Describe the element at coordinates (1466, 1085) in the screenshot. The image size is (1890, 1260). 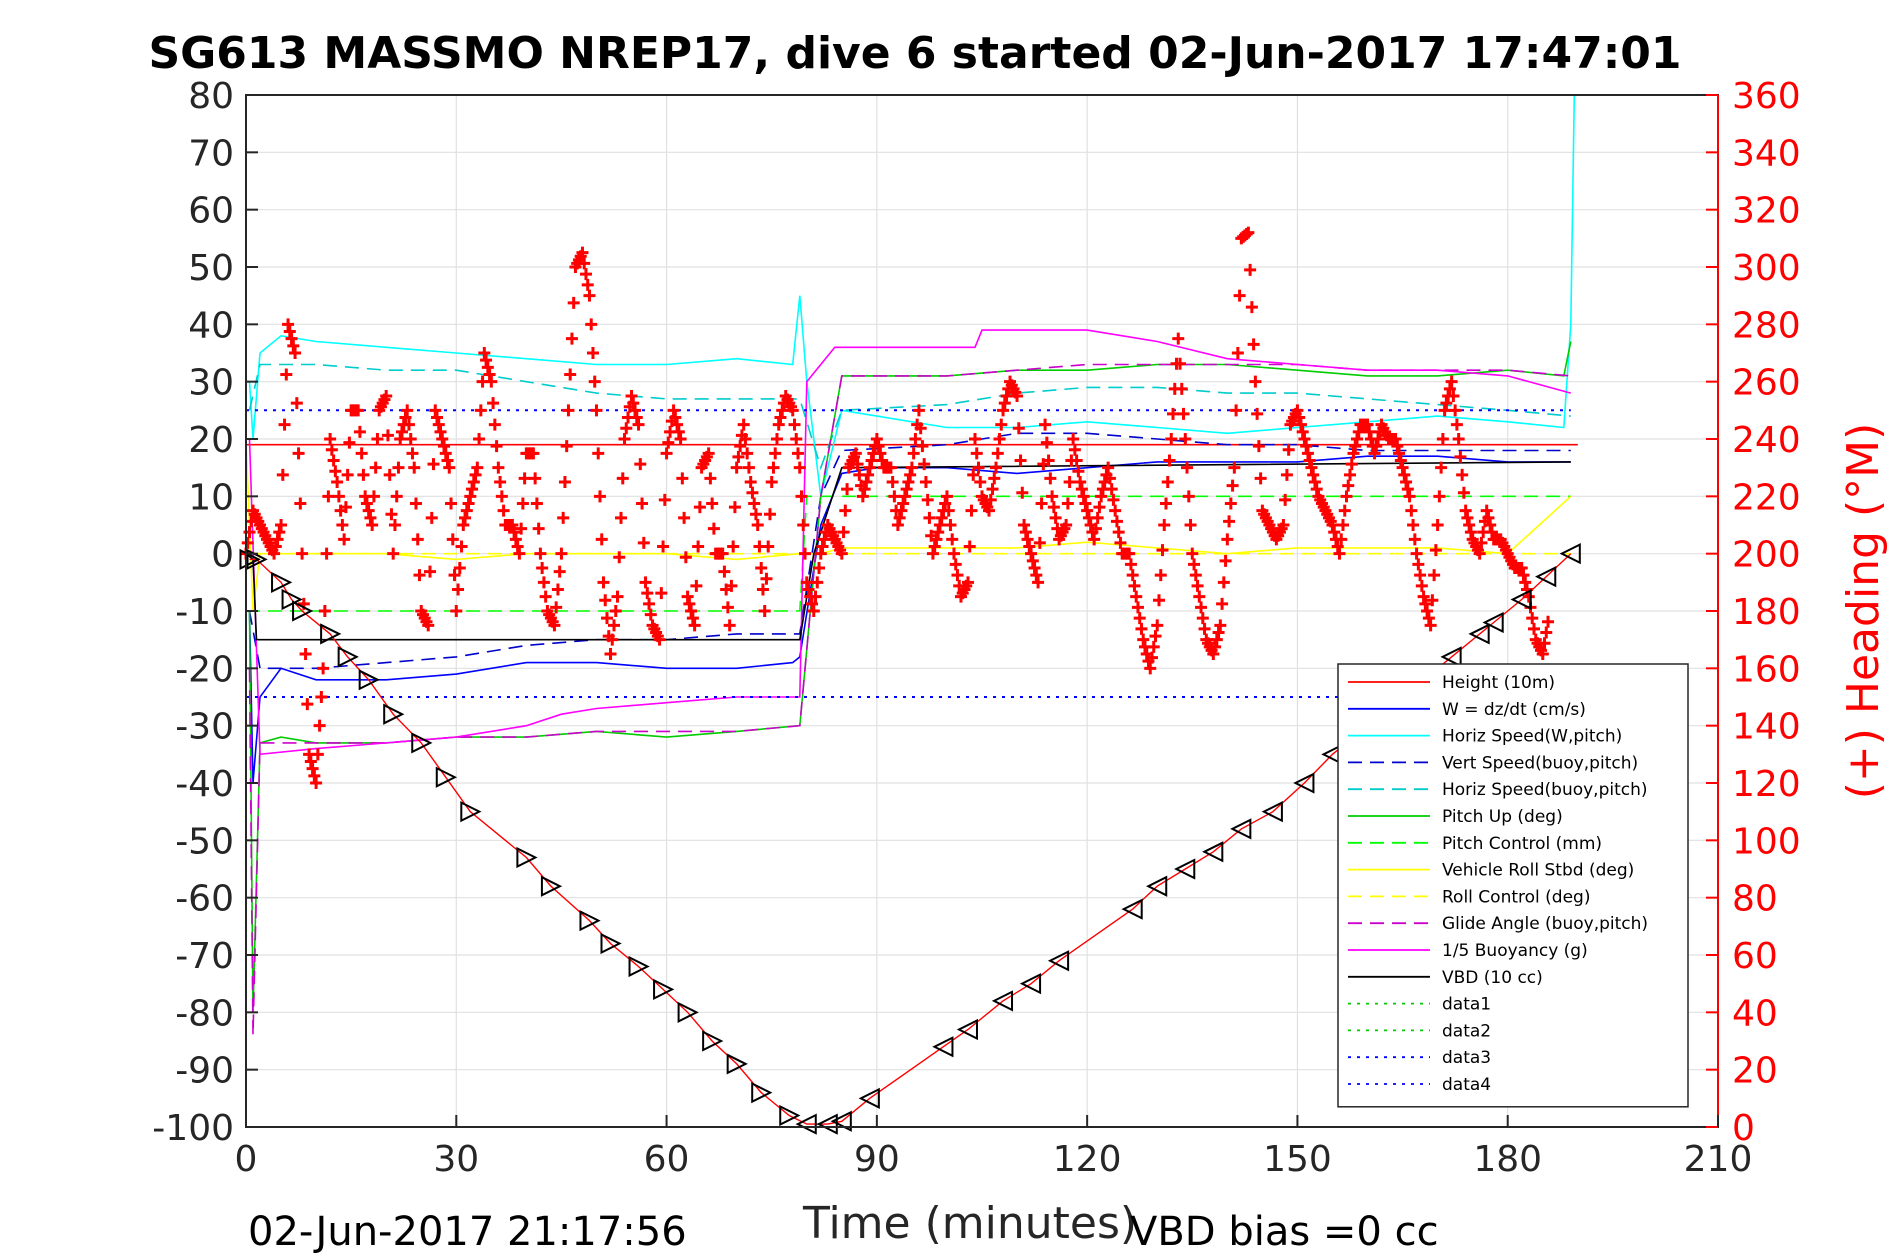
I see `legend-entry: data4` at that location.